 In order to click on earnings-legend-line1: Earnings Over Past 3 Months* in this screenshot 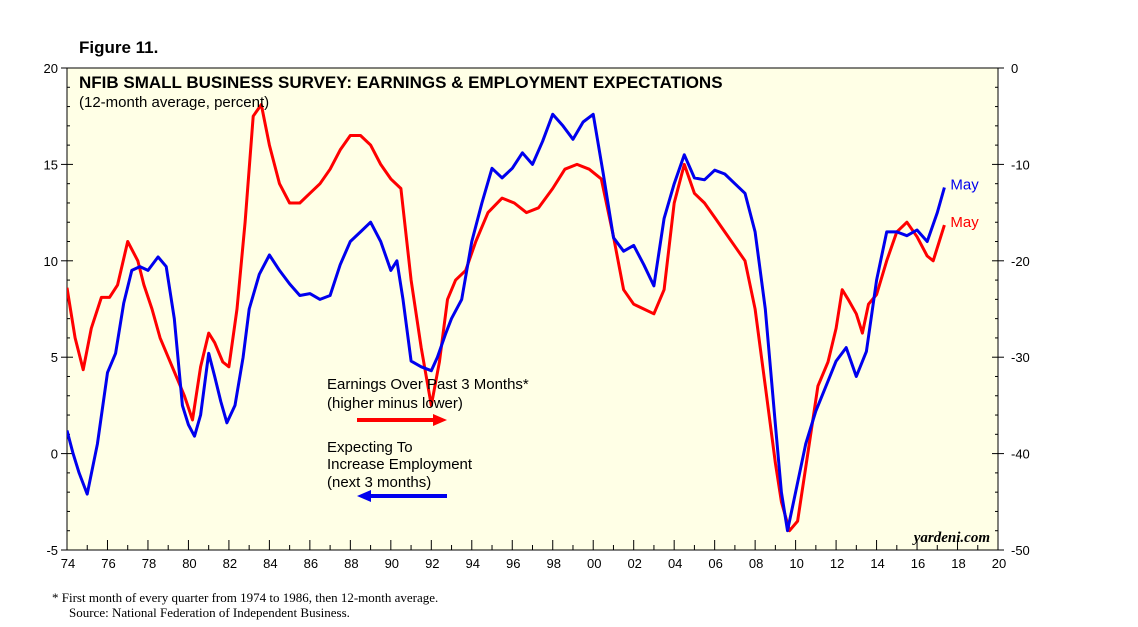, I will do `click(428, 384)`.